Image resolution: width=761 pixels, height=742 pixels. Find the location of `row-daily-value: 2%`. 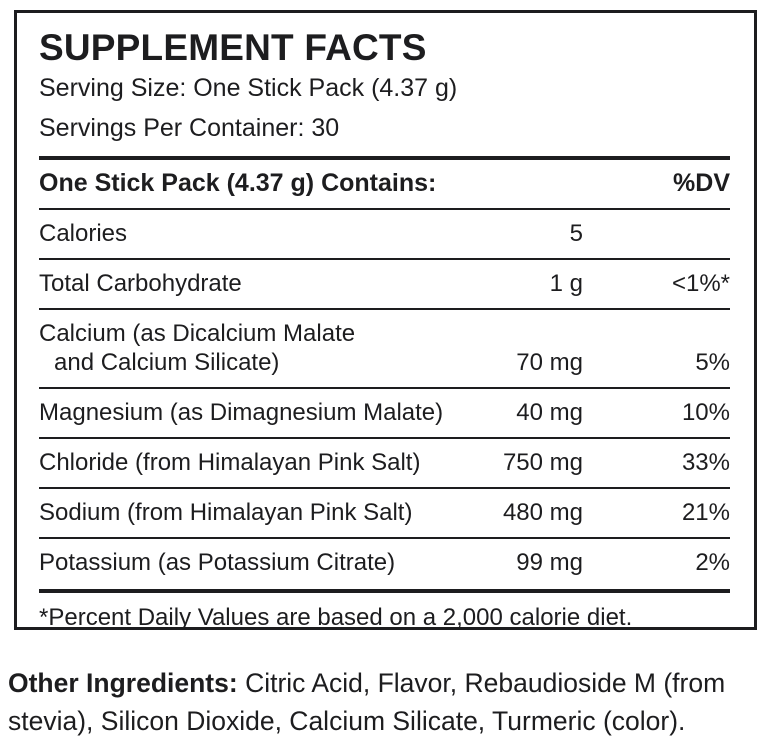

row-daily-value: 2% is located at coordinates (712, 562).